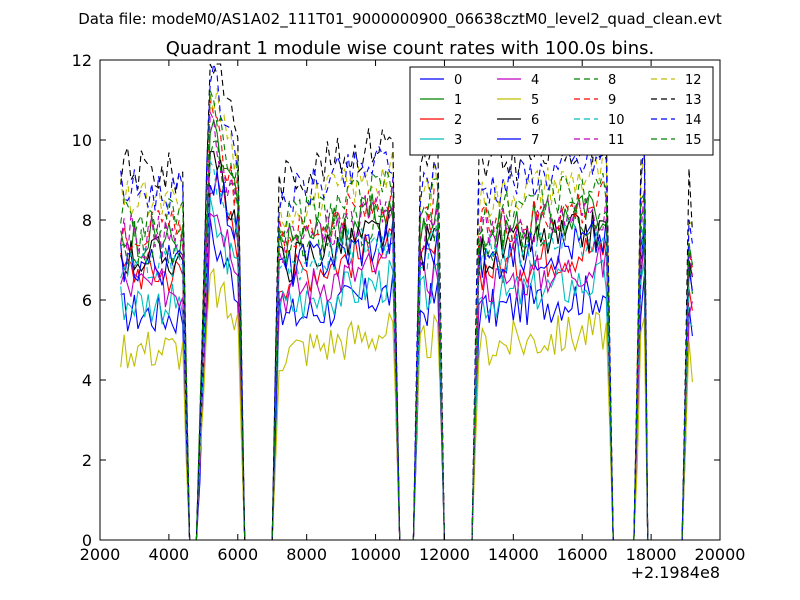 This screenshot has width=800, height=600. I want to click on legend-label-12: 12, so click(693, 80).